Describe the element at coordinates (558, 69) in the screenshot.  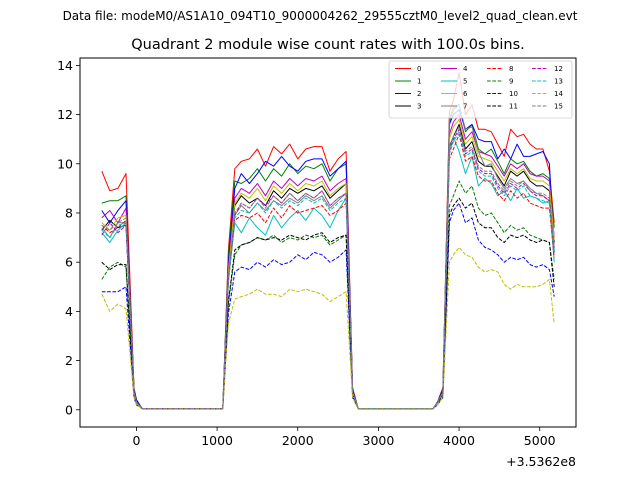
I see `legend-label-12: 12` at that location.